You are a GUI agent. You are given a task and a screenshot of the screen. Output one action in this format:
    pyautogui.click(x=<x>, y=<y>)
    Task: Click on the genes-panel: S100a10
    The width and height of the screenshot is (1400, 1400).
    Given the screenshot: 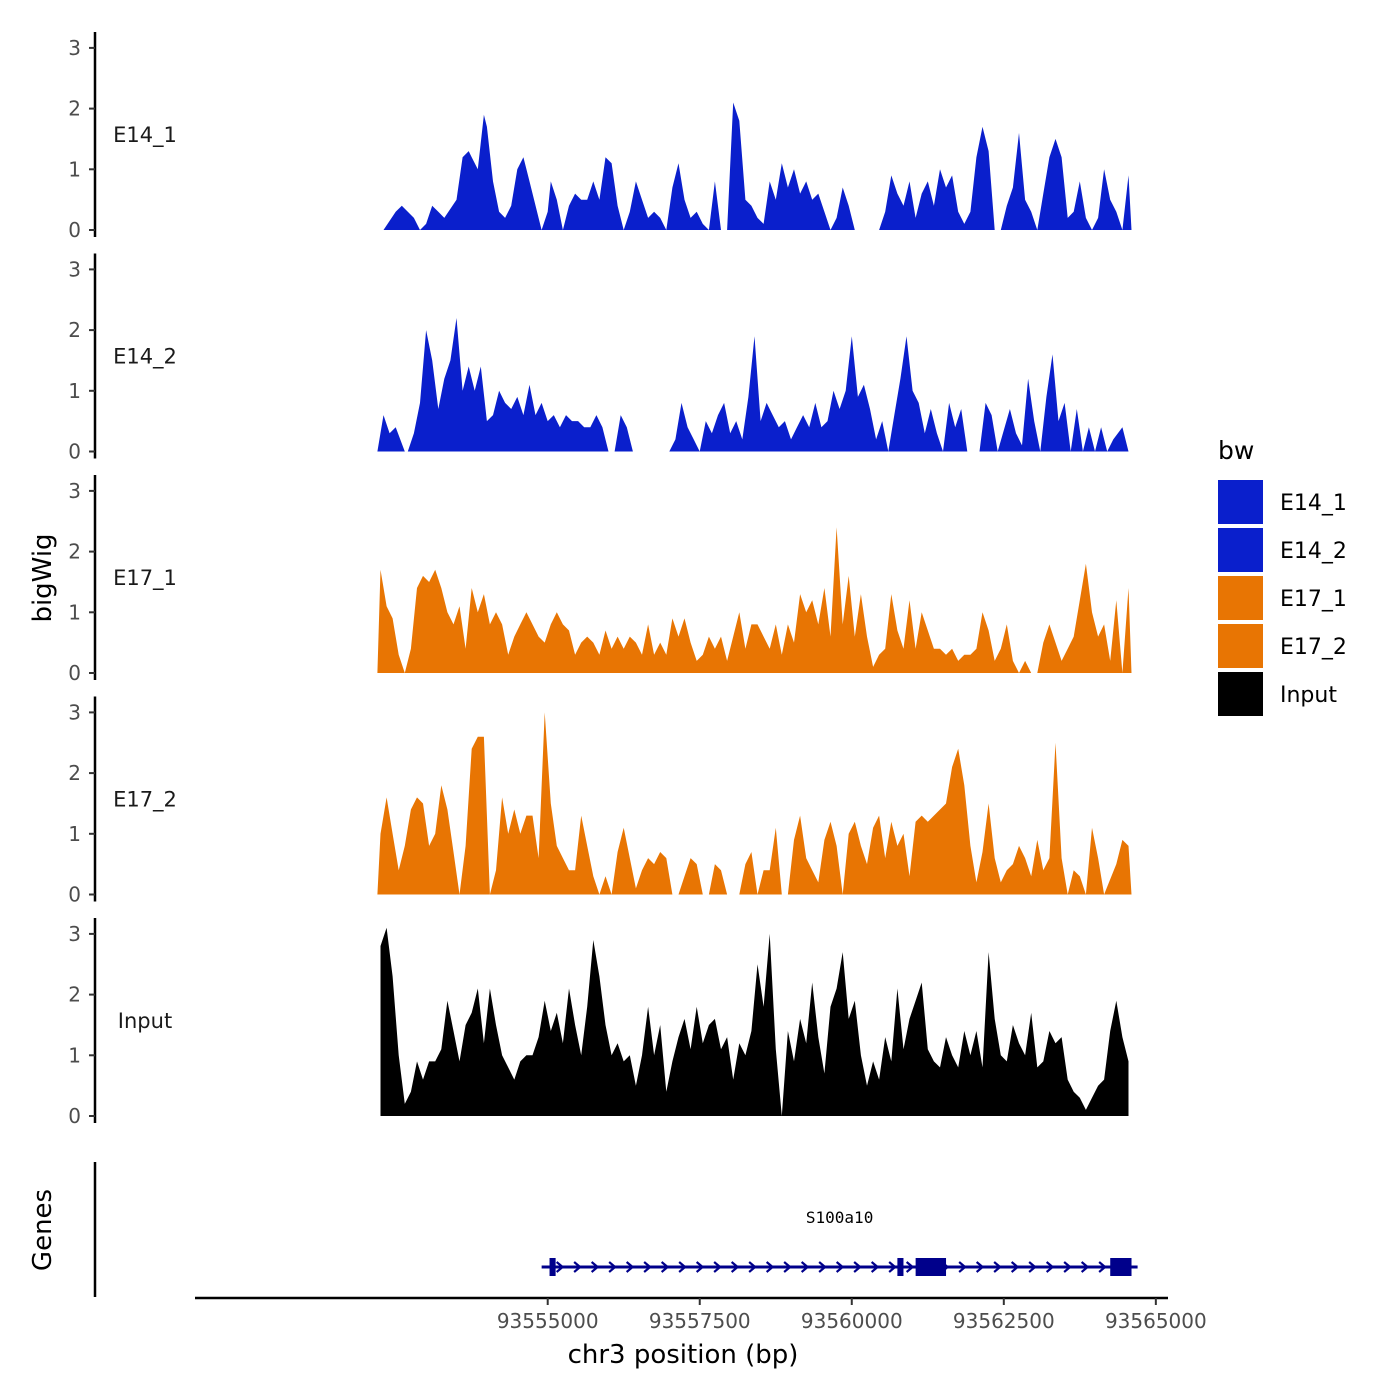 What is the action you would take?
    pyautogui.click(x=615, y=1229)
    